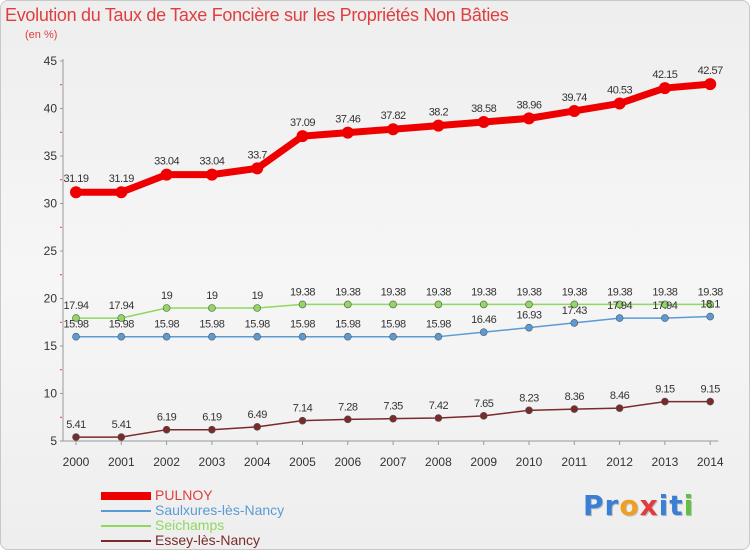  I want to click on legend-swatch-seichamps, so click(126, 526).